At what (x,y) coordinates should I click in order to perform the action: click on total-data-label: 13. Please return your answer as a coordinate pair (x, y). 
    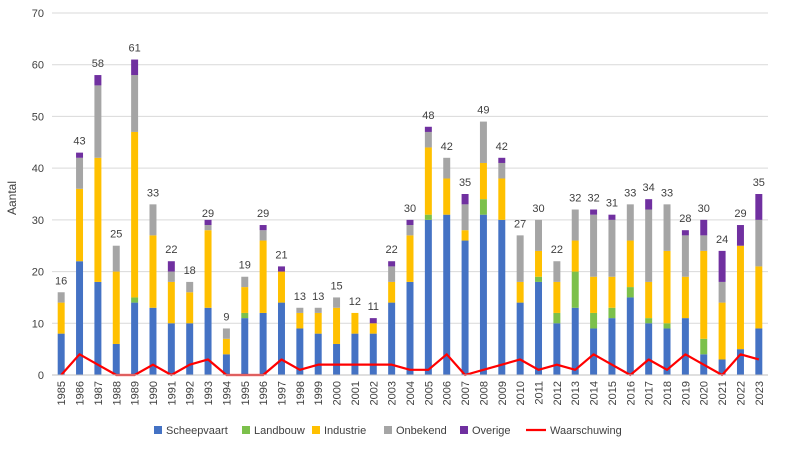
    Looking at the image, I should click on (300, 297).